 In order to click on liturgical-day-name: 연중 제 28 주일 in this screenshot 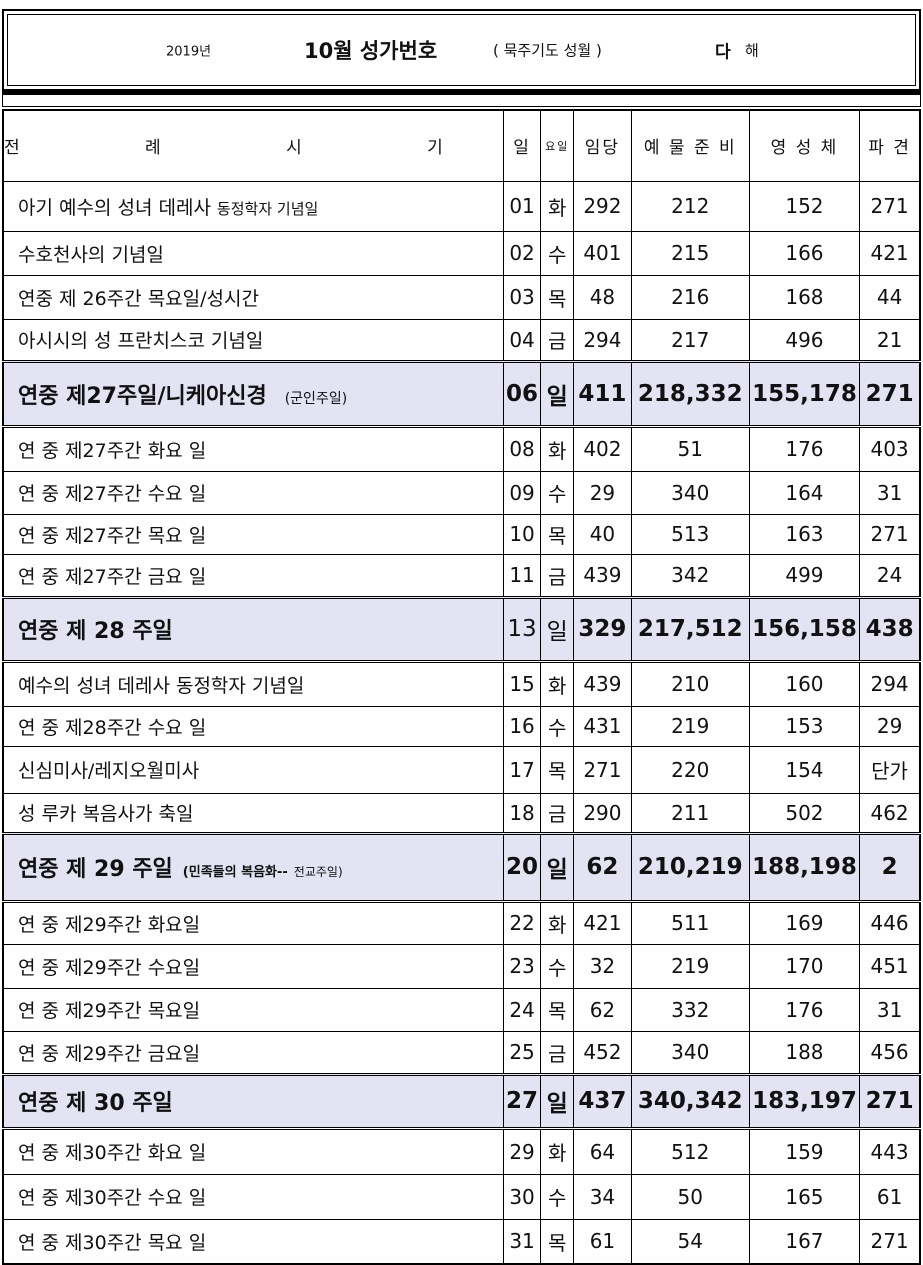, I will do `click(95, 631)`.